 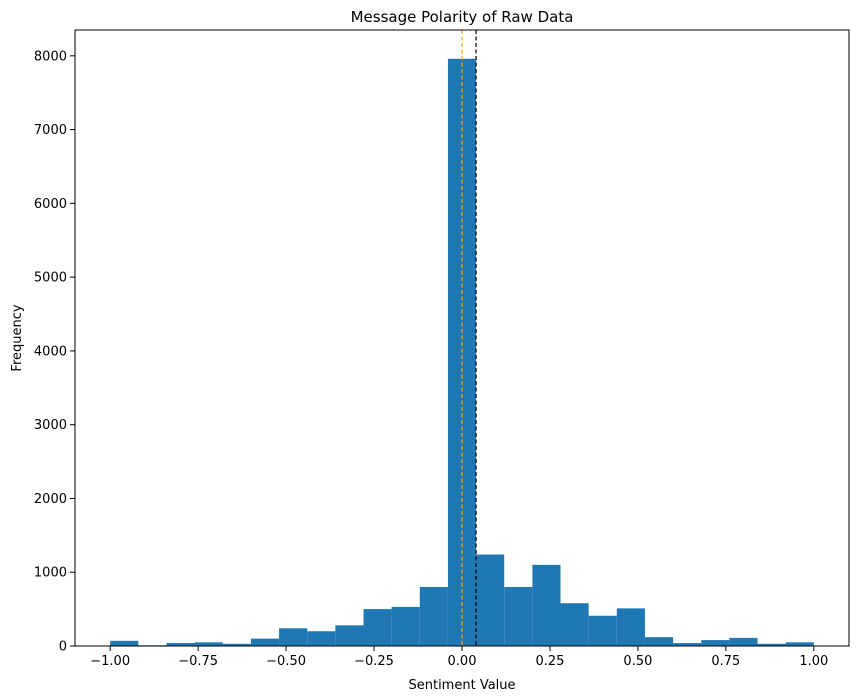 I want to click on x-tick-label: 0.25, so click(x=549, y=661).